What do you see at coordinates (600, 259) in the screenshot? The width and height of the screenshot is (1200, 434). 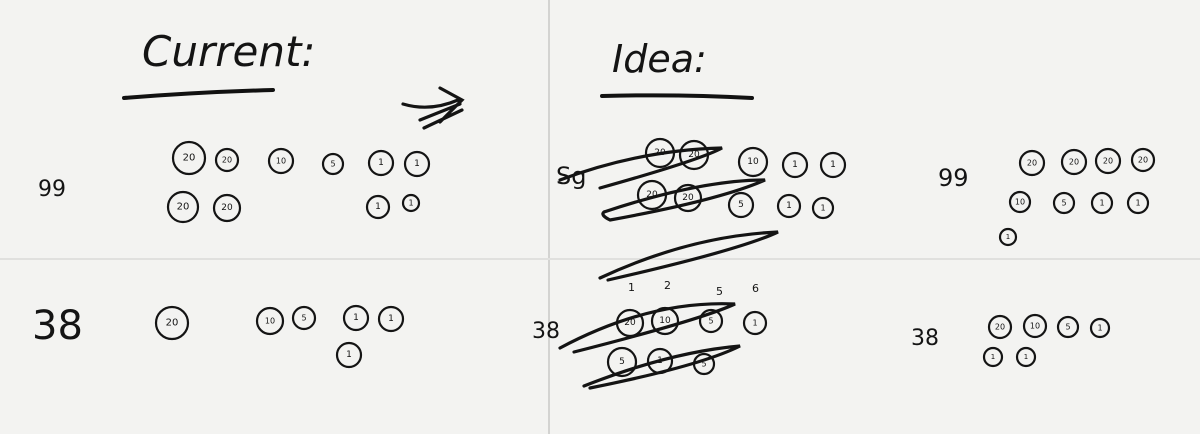 I see `paper-crease` at bounding box center [600, 259].